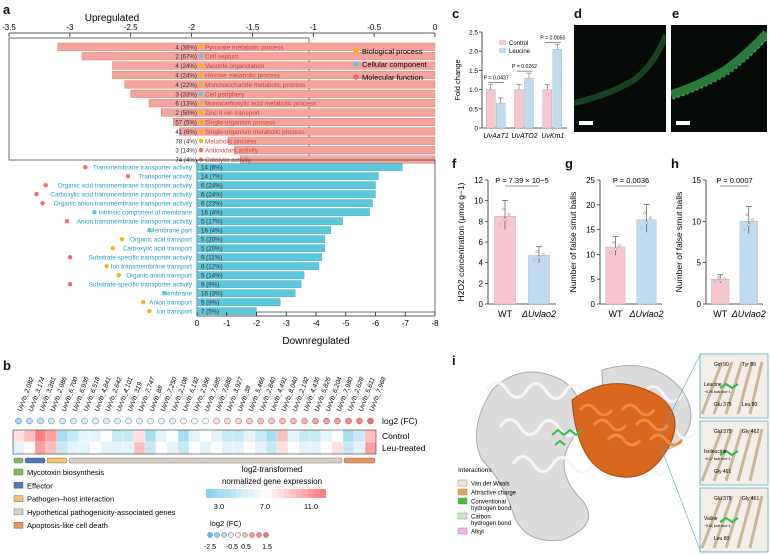  I want to click on y-tick-label: 8, so click(481, 221).